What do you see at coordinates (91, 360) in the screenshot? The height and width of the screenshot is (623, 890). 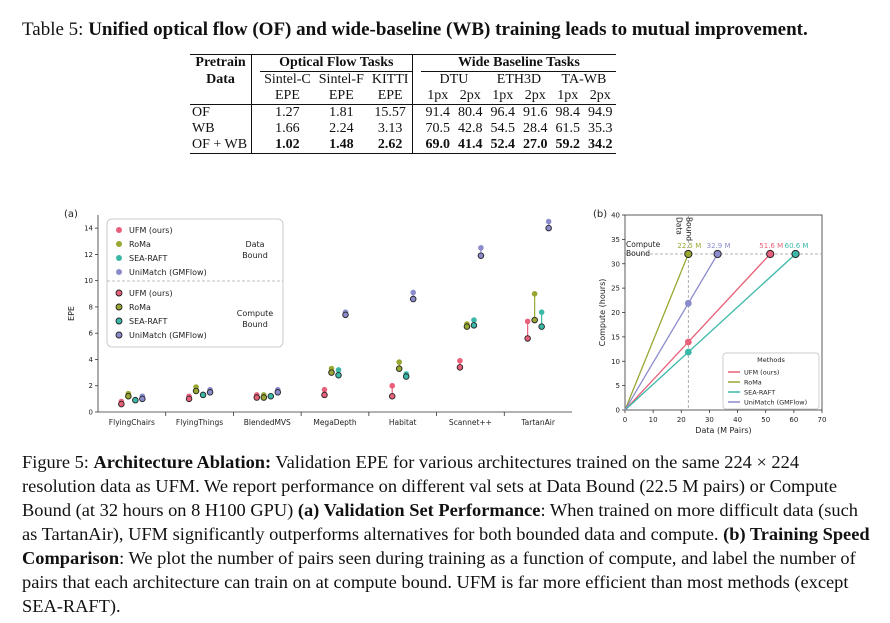 I see `y-tick-label: 4` at bounding box center [91, 360].